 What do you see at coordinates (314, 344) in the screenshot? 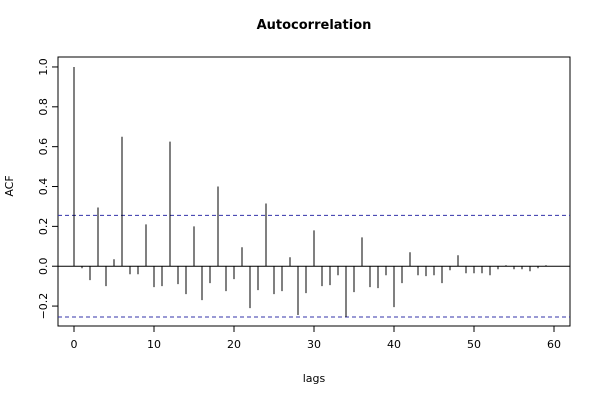
I see `x-tick-label: 30` at bounding box center [314, 344].